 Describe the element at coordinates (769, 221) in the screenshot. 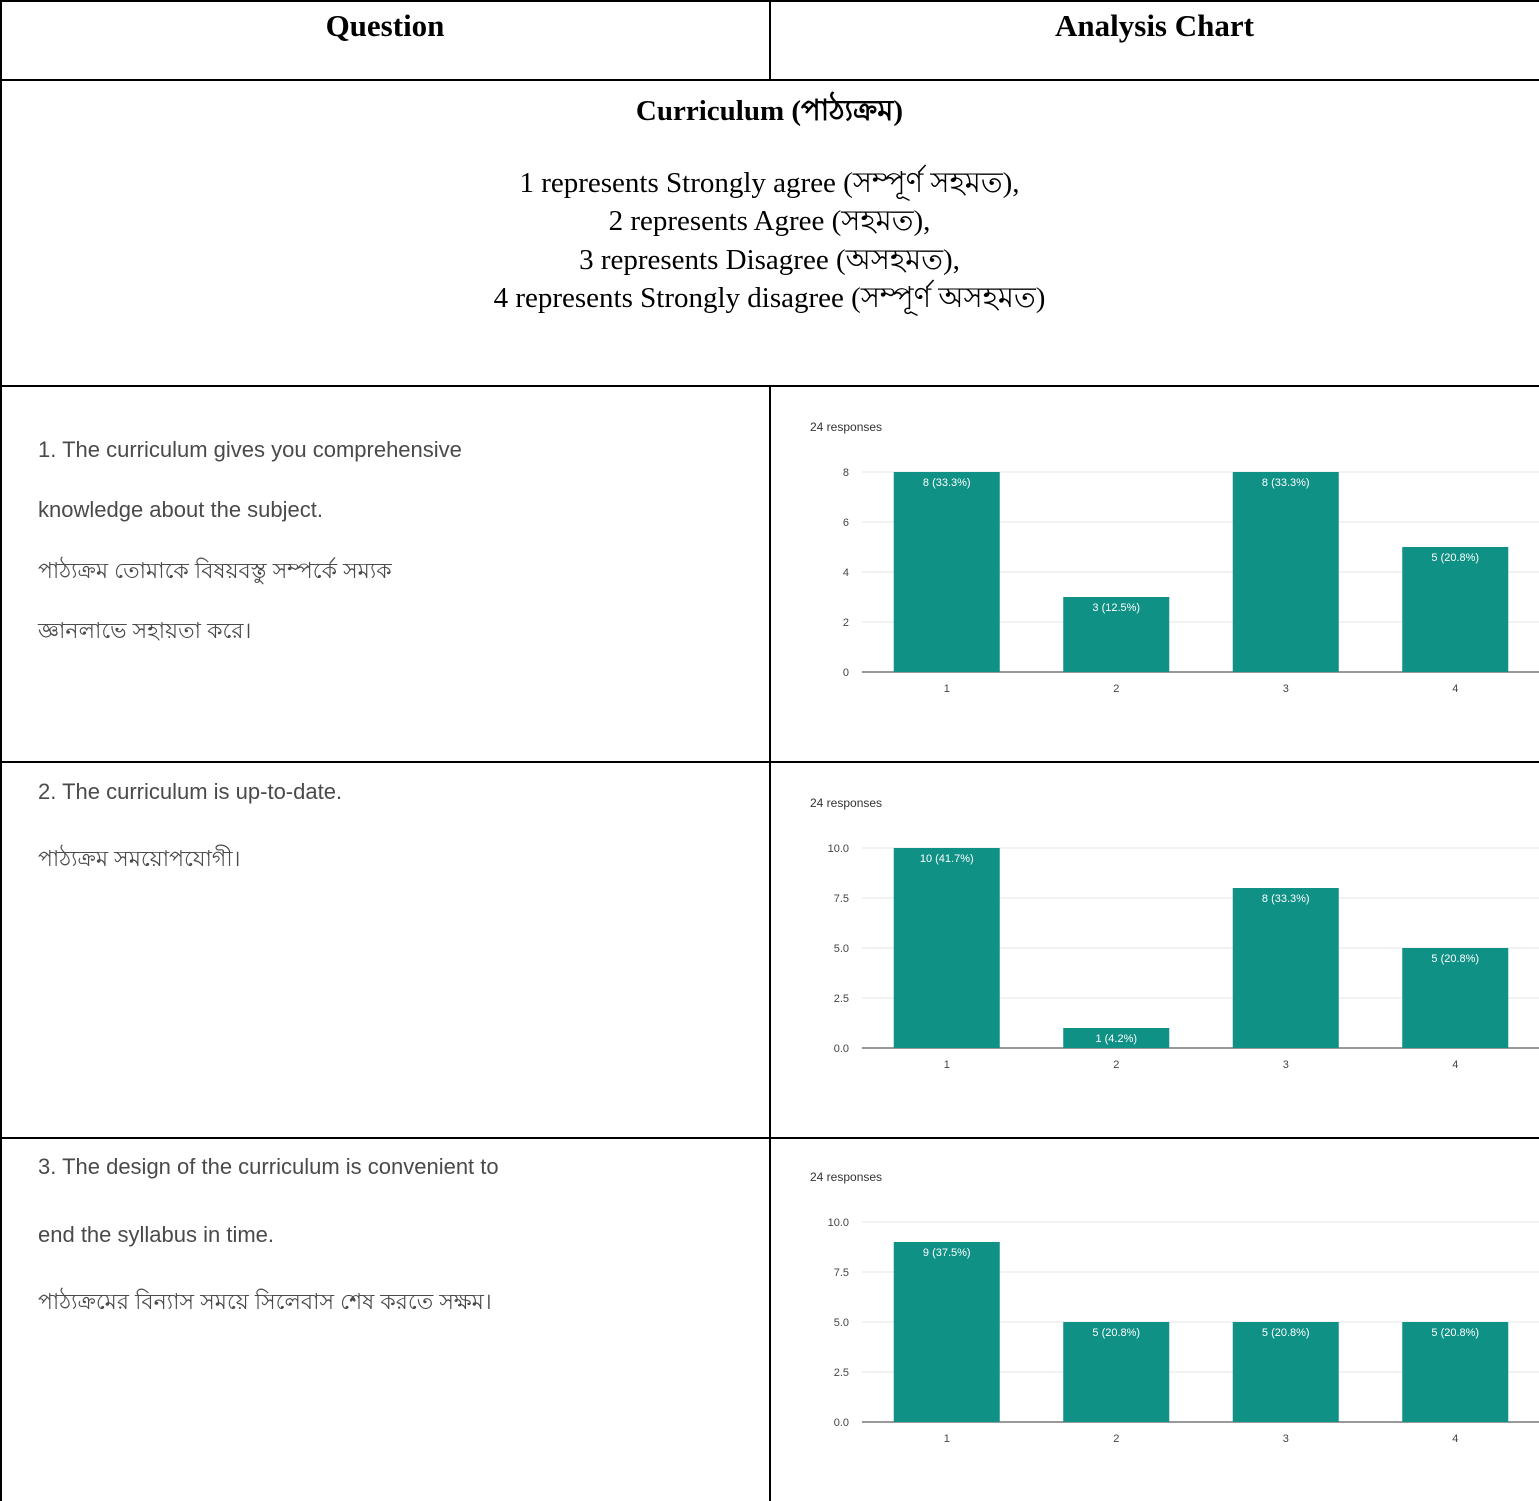

I see `legend-line-2: 2 represents Agree (সহমত),` at that location.